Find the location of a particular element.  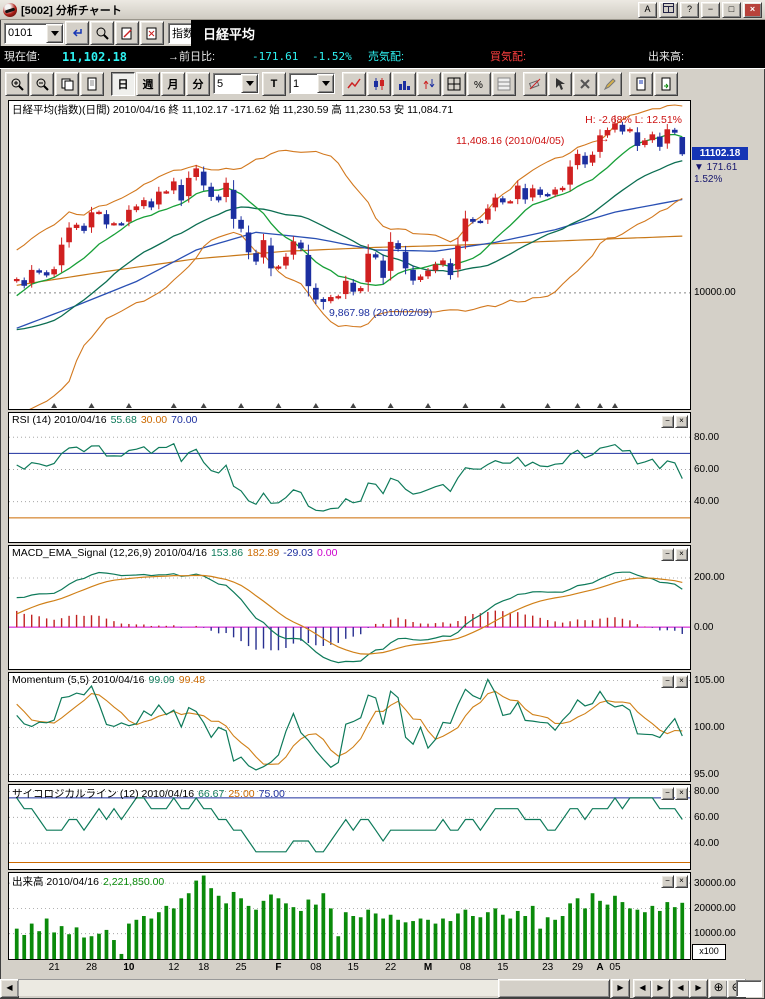

instrument-name: 日経平均 is located at coordinates (229, 34).